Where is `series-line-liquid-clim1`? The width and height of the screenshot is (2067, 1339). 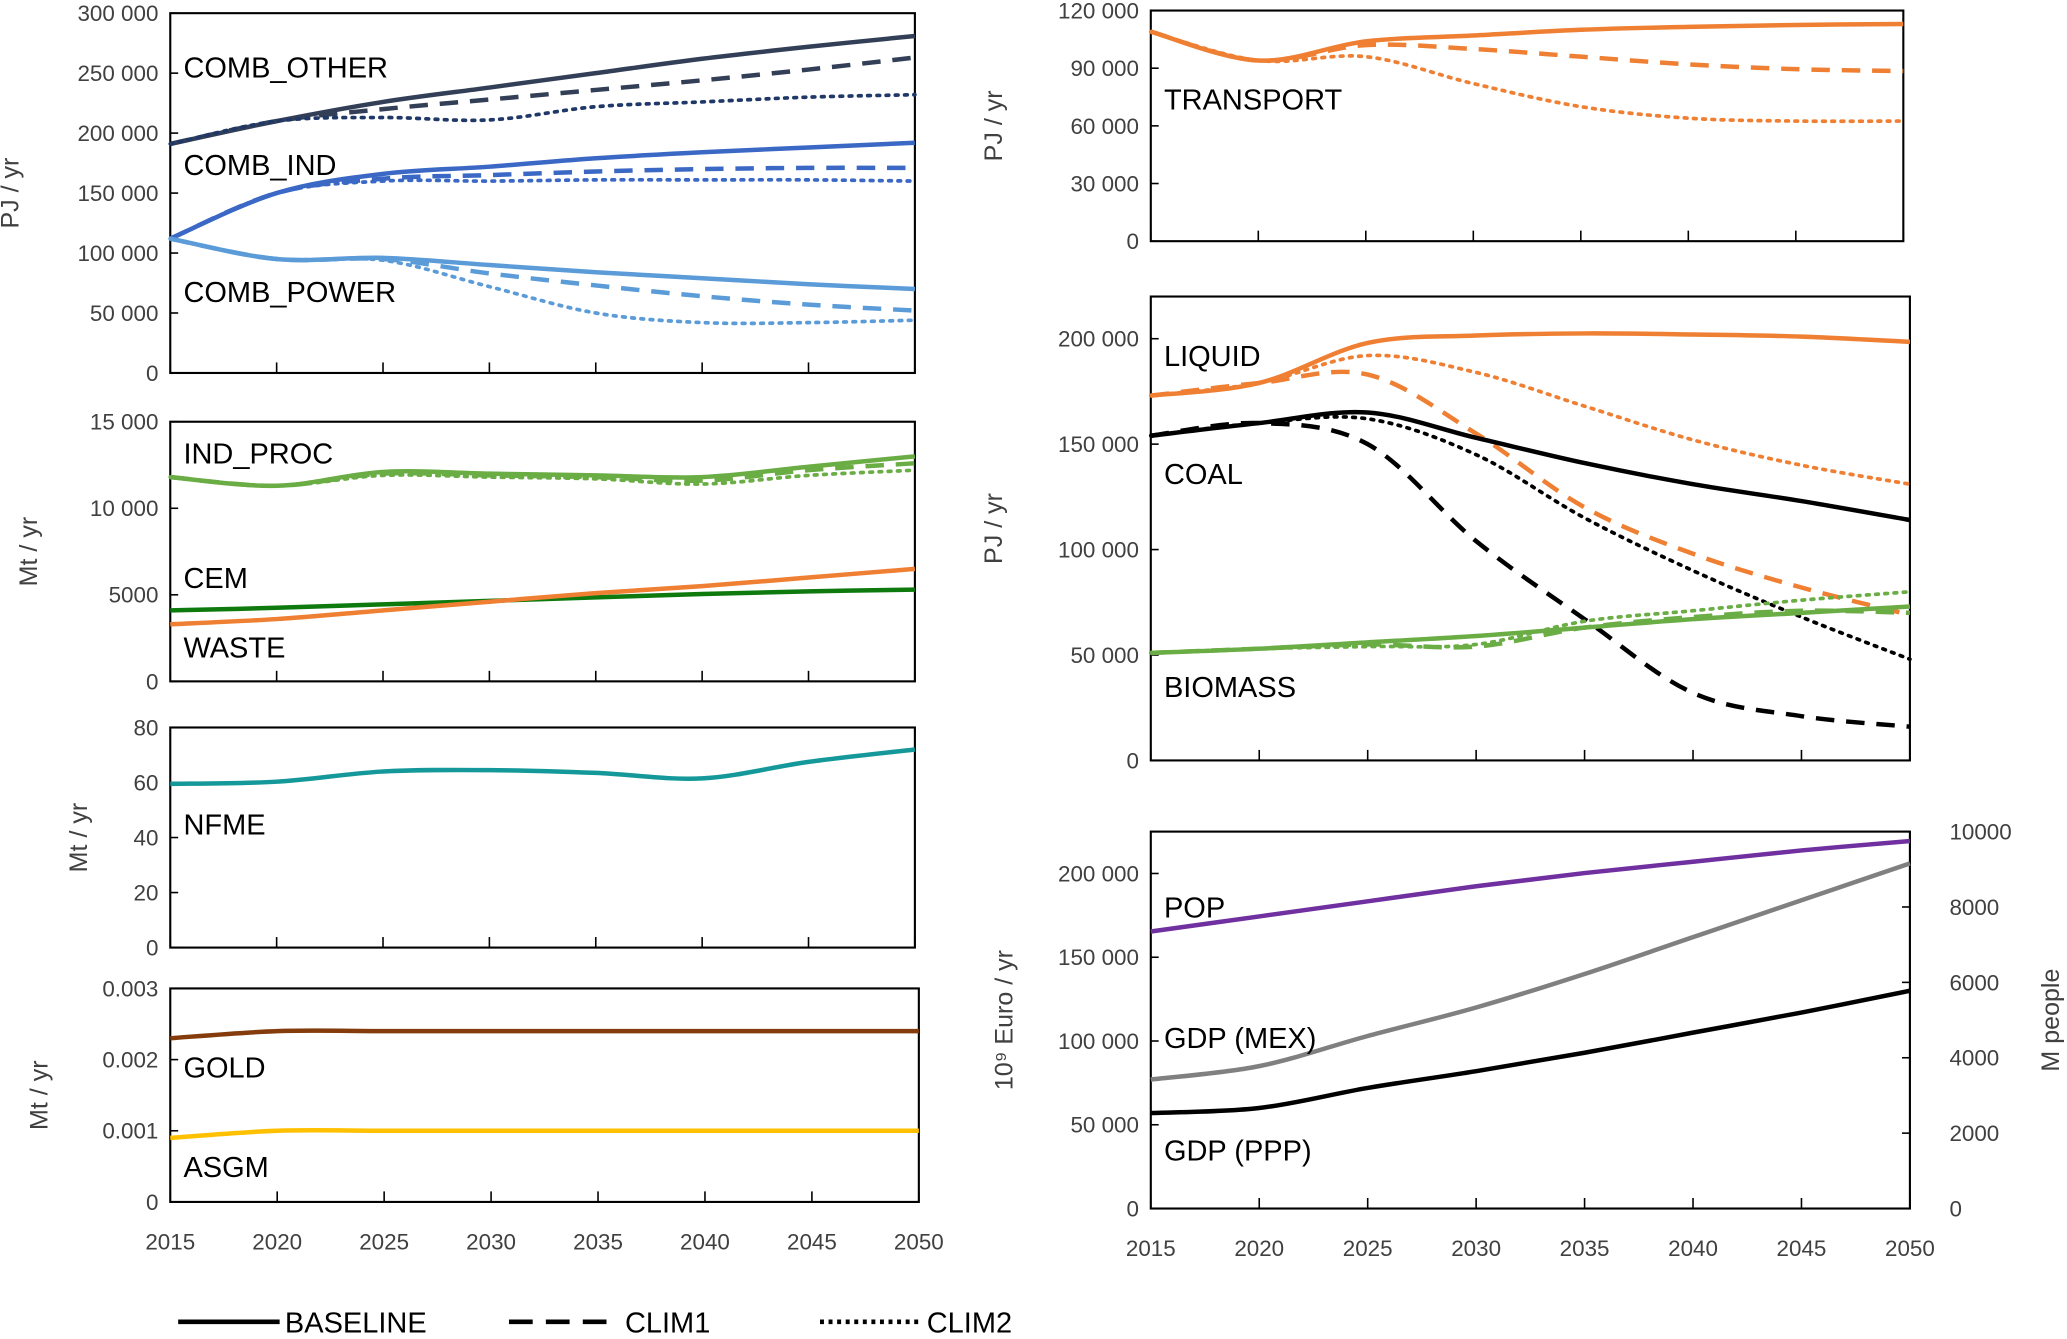
series-line-liquid-clim1 is located at coordinates (1530, 493).